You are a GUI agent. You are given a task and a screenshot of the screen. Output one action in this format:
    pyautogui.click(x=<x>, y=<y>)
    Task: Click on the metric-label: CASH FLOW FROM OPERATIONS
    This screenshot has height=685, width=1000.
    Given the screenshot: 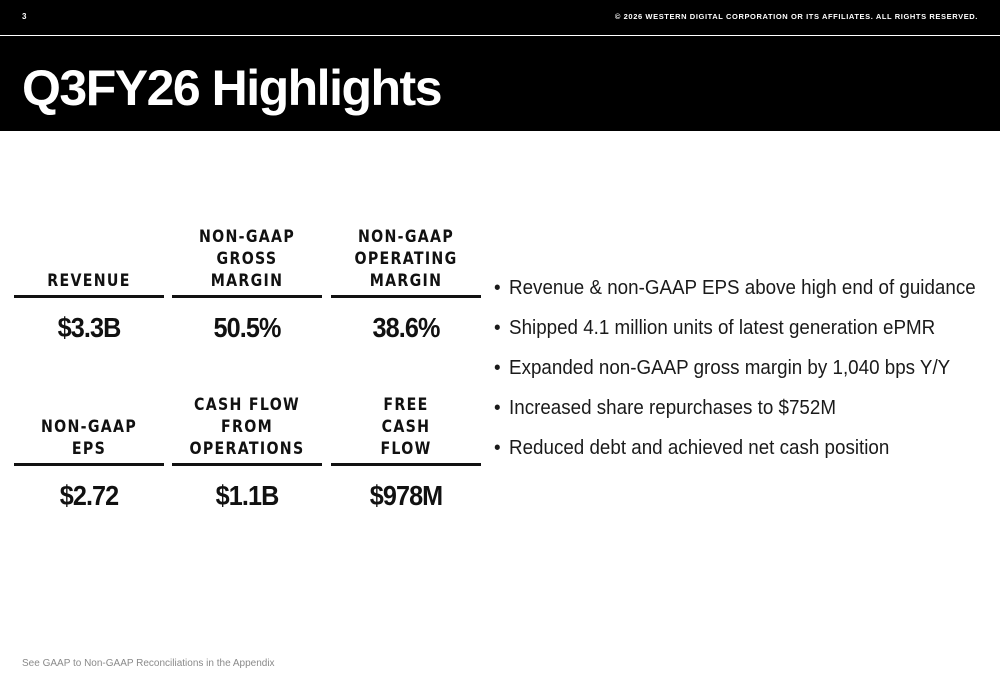 What is the action you would take?
    pyautogui.click(x=247, y=426)
    